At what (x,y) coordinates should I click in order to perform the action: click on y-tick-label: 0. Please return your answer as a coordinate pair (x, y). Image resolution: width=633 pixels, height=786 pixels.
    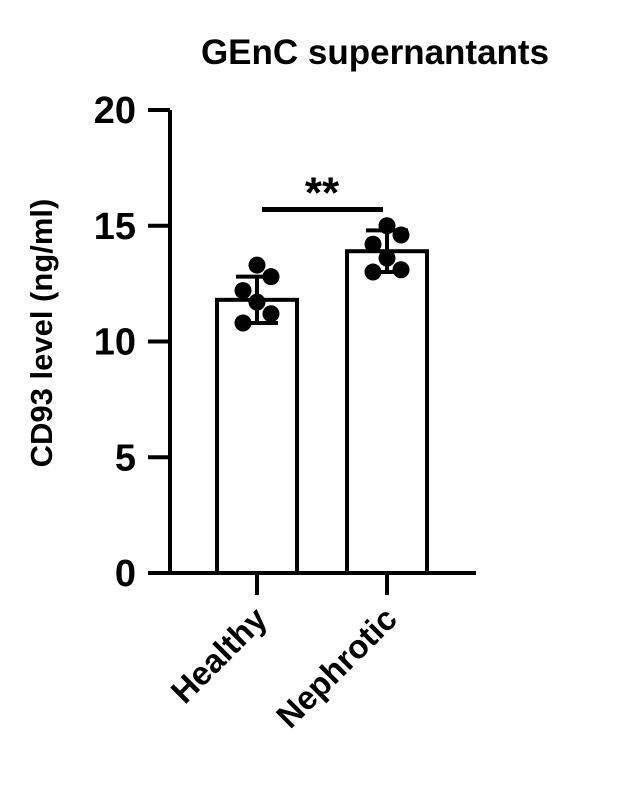
    Looking at the image, I should click on (125, 574).